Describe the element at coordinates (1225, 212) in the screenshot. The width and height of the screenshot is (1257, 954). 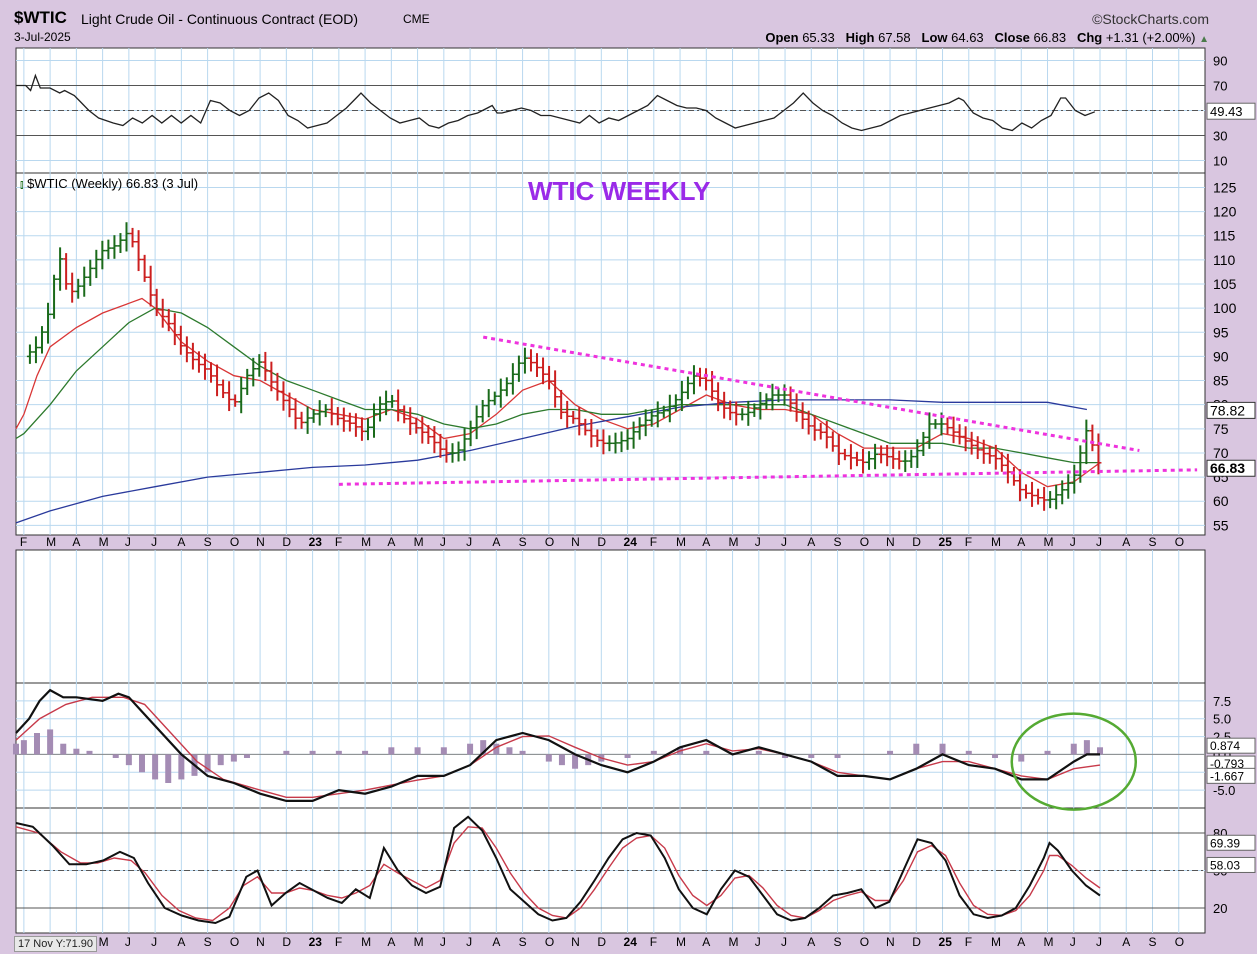
I see `price-tick-label: 120` at that location.